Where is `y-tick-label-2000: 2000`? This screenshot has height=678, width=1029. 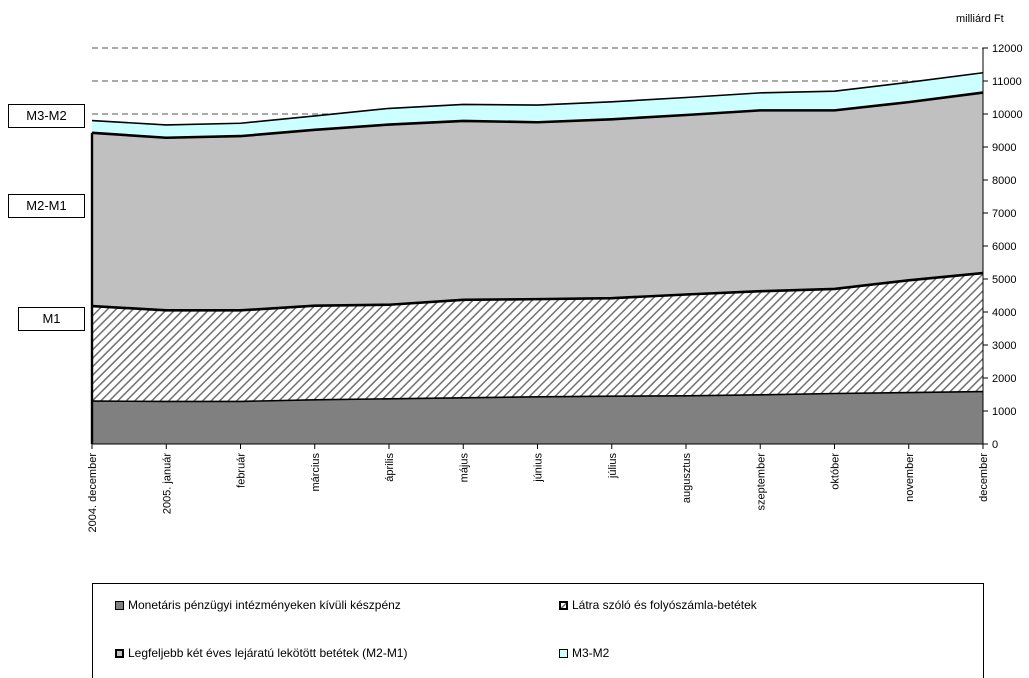
y-tick-label-2000: 2000 is located at coordinates (1004, 379).